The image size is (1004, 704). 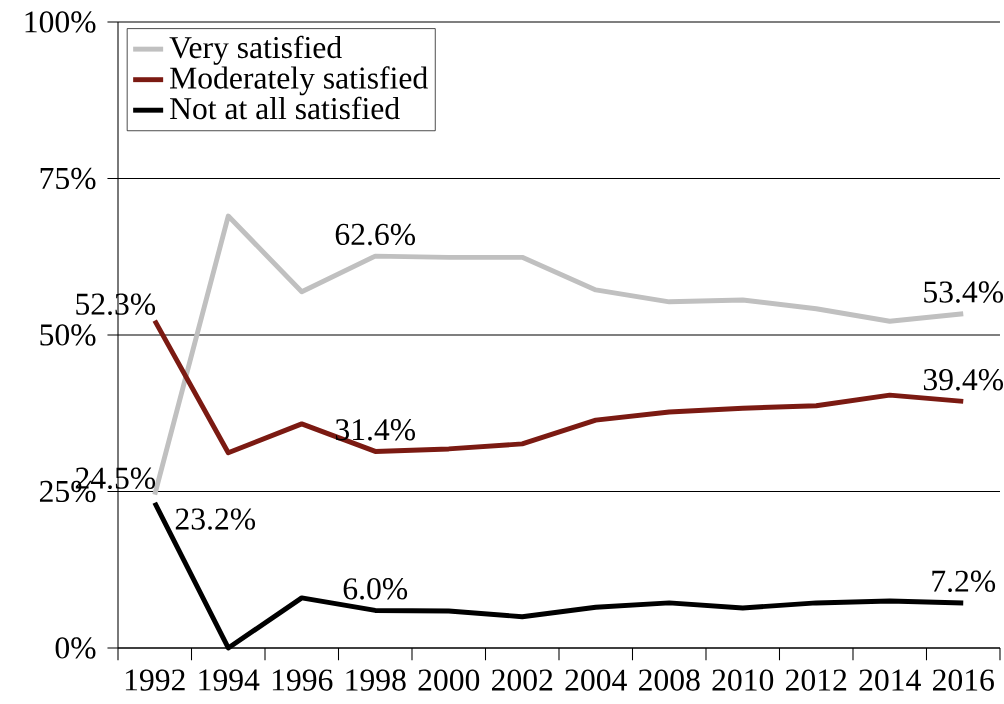 I want to click on data-label: 31.4%, so click(x=375, y=430).